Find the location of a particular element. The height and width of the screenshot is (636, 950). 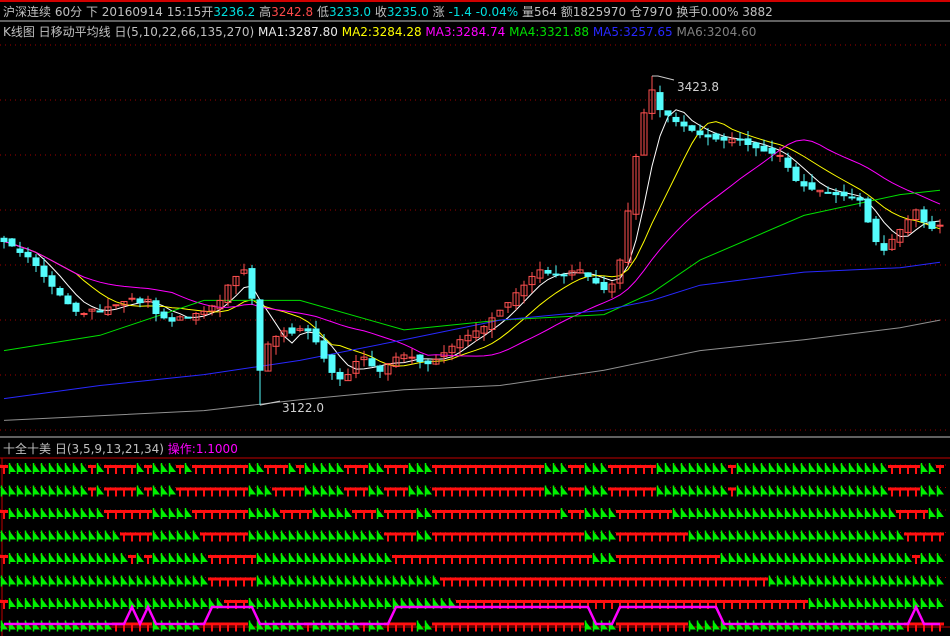

ma-legend-title: K线图 日移动平均线 日(5,10,22,66,135,270) is located at coordinates (129, 32).